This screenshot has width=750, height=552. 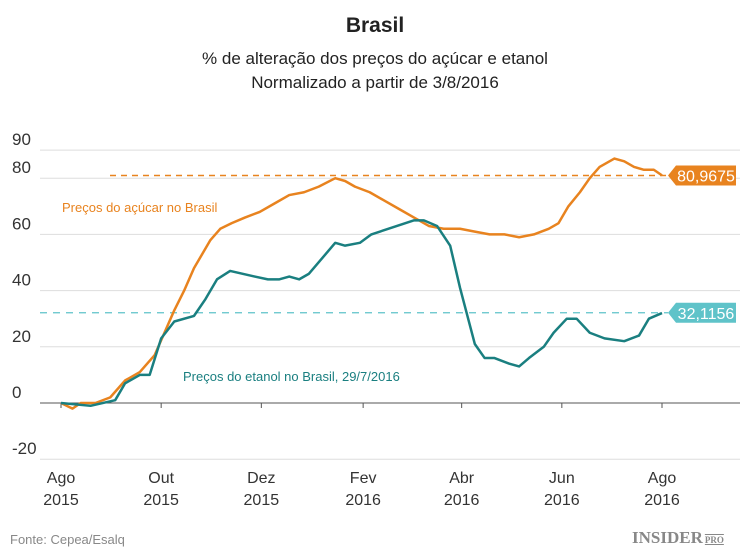 What do you see at coordinates (16, 392) in the screenshot?
I see `y-tick-label: 0` at bounding box center [16, 392].